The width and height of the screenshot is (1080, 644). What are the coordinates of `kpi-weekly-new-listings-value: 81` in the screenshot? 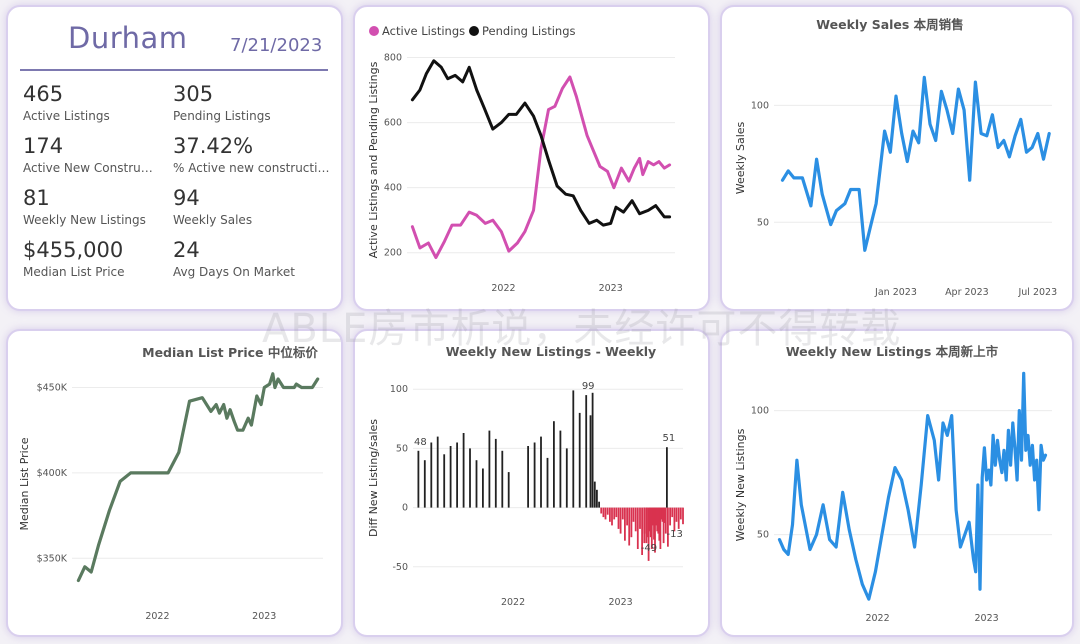 It's located at (36, 198).